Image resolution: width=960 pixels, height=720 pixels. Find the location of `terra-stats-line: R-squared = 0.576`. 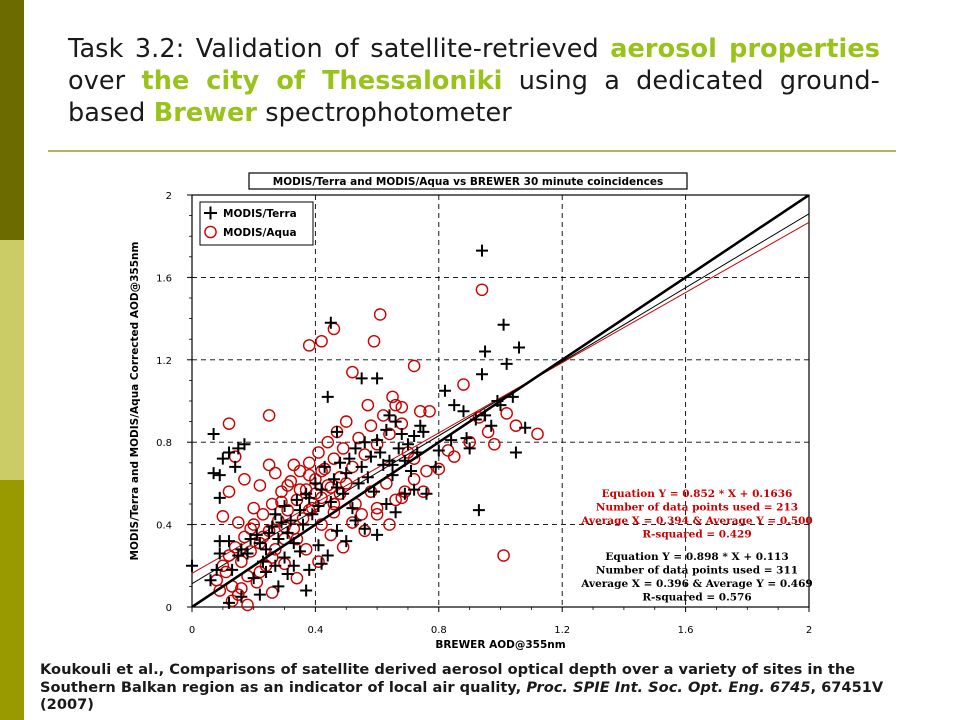

terra-stats-line: R-squared = 0.576 is located at coordinates (696, 598).